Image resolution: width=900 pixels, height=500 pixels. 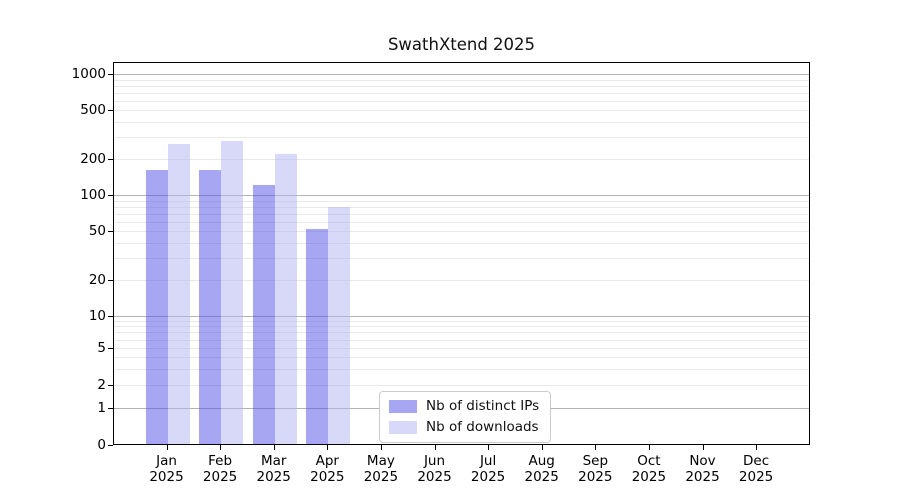 I want to click on legend-item-downloads: Nb of downloads, so click(x=464, y=427).